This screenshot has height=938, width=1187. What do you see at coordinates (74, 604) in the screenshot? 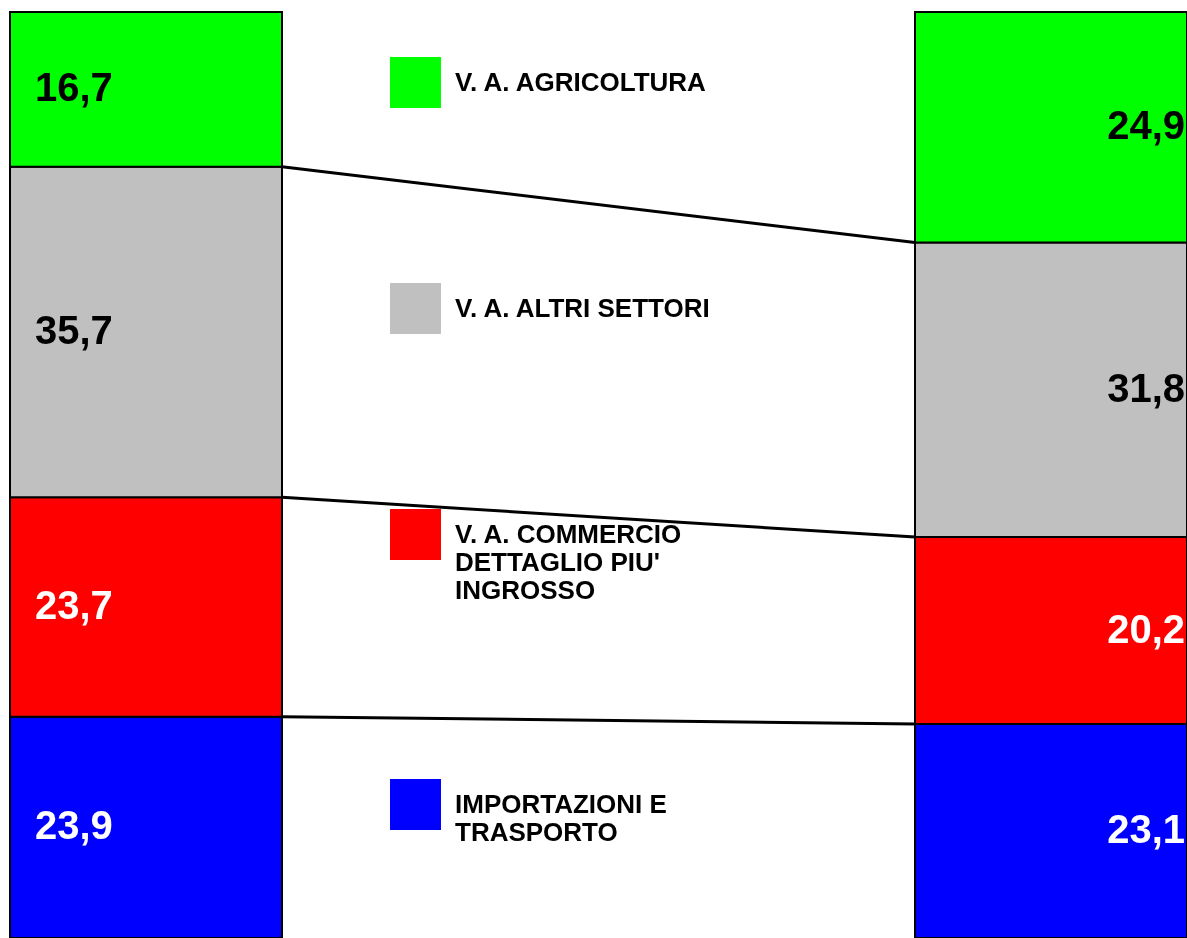
I see `data-label: 23,7` at bounding box center [74, 604].